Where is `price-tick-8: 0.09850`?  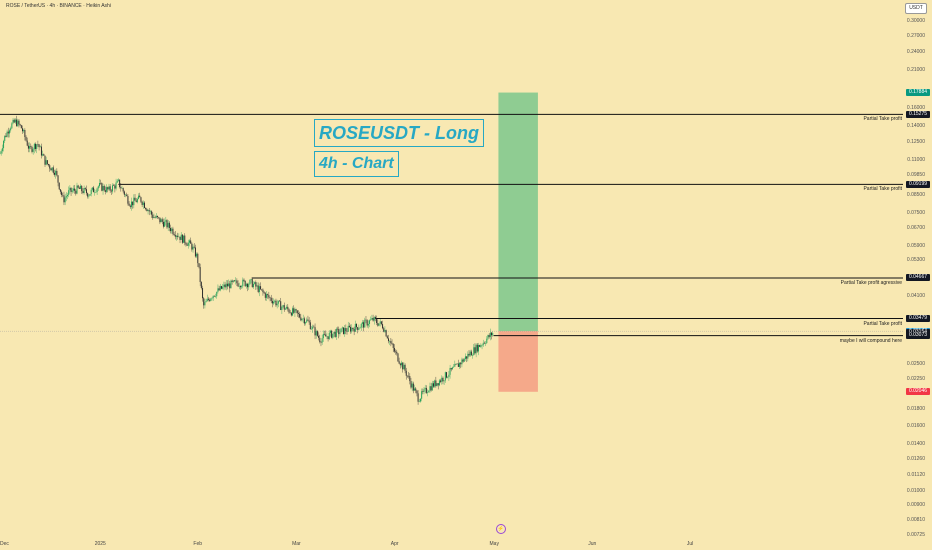 price-tick-8: 0.09850 is located at coordinates (915, 174).